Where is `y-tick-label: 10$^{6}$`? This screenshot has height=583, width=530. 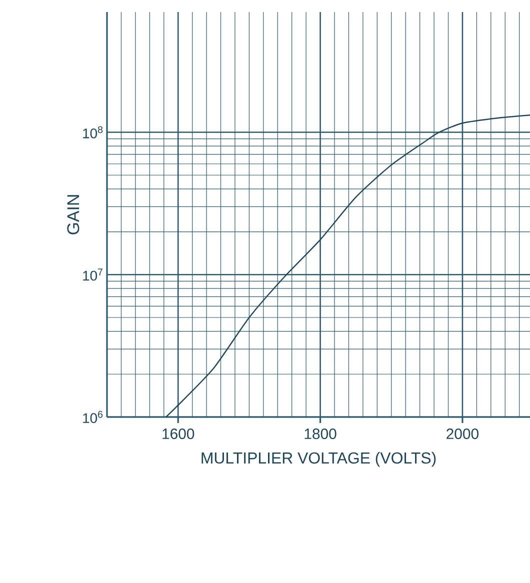
y-tick-label: 10$^{6}$ is located at coordinates (93, 417).